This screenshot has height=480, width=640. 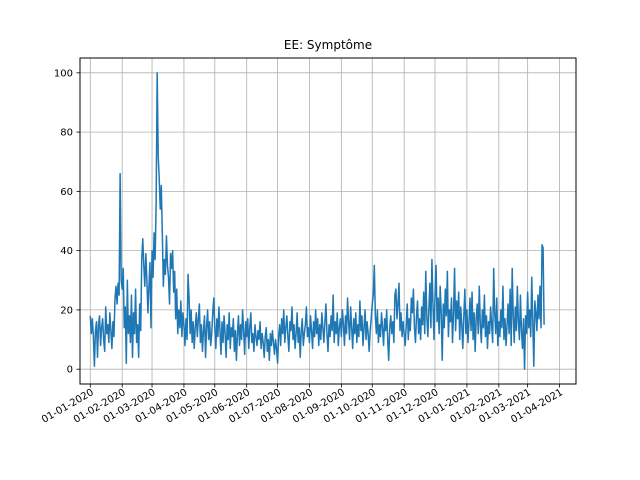 I want to click on y-tick-label: 40, so click(x=66, y=251).